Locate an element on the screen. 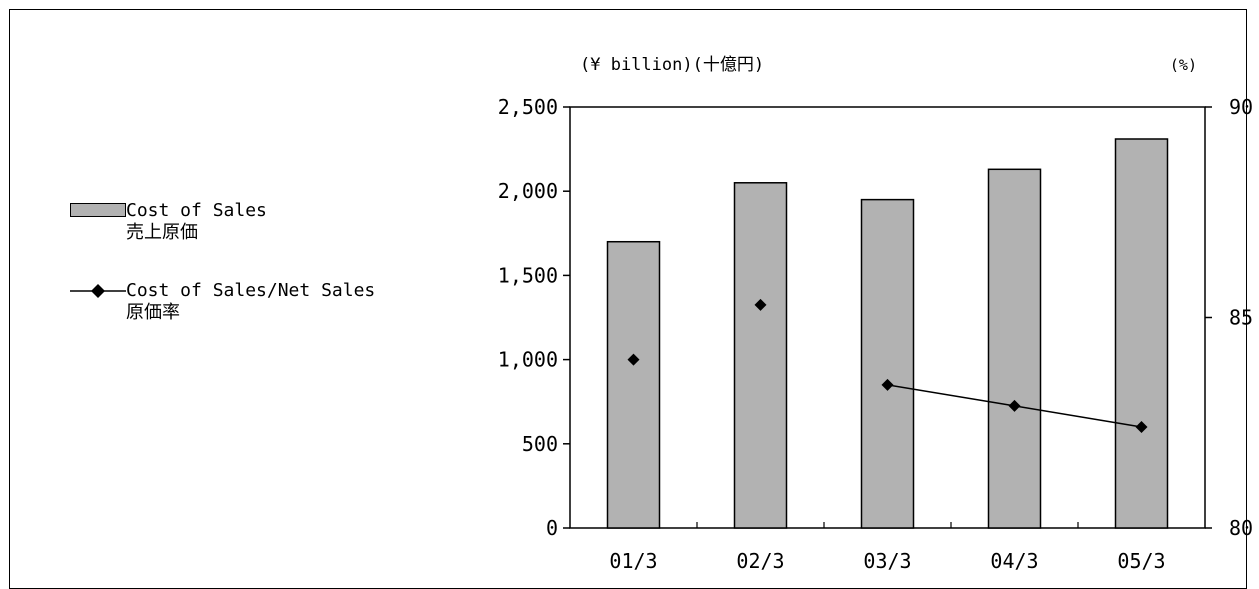 This screenshot has height=589, width=1259. x-axis-category-label: 02/3 is located at coordinates (760, 561).